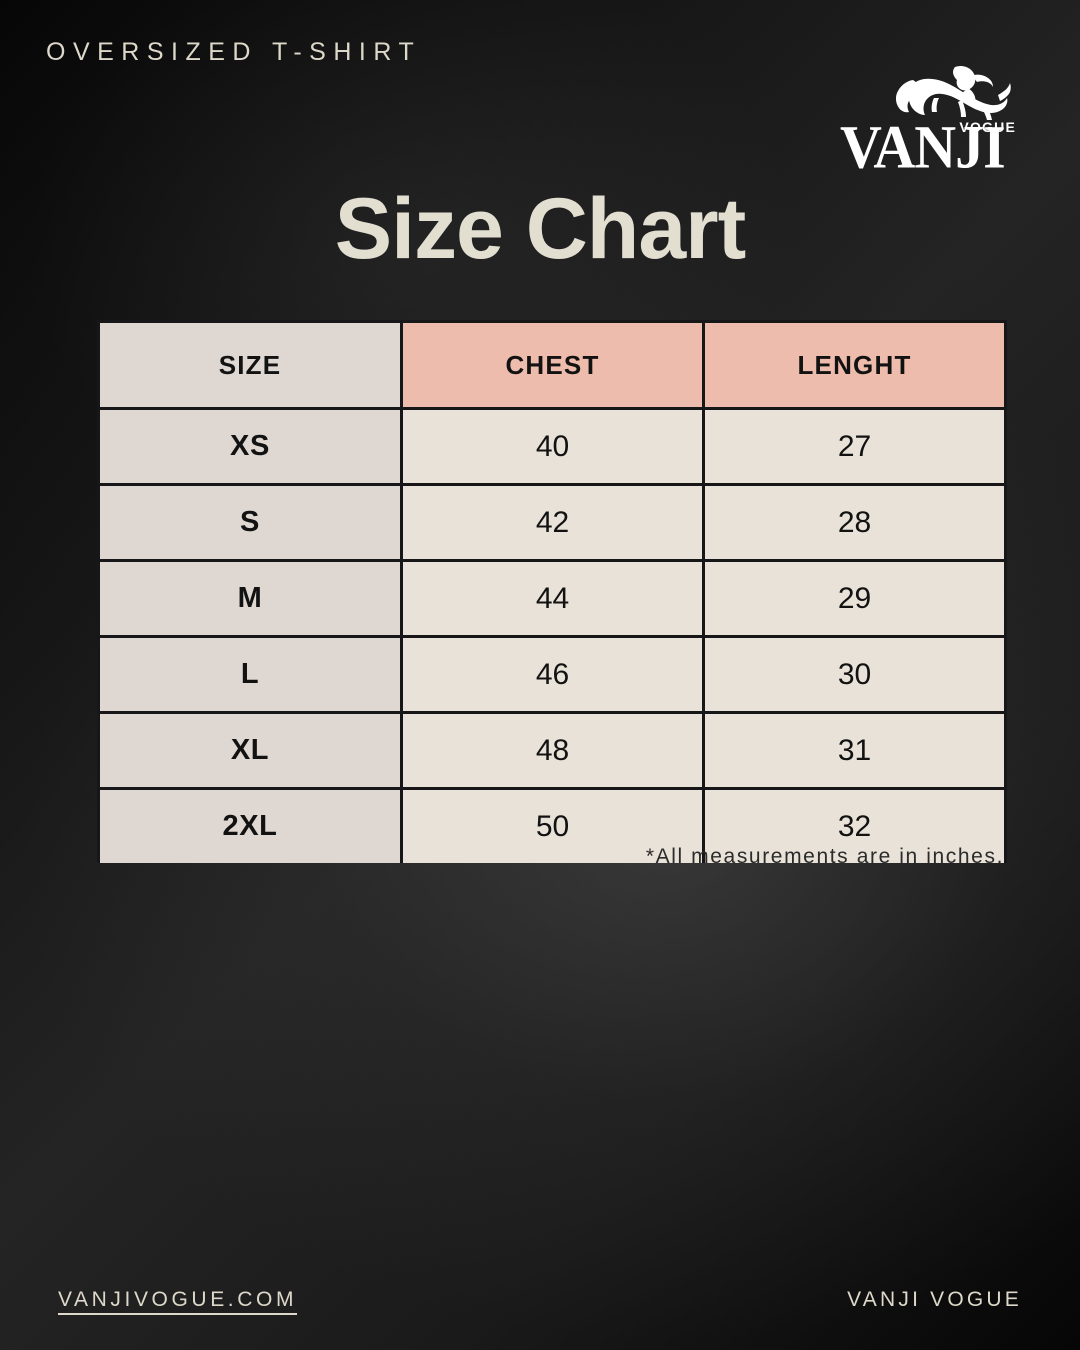  I want to click on table-header-row: SIZE CHEST LENGHT, so click(552, 365).